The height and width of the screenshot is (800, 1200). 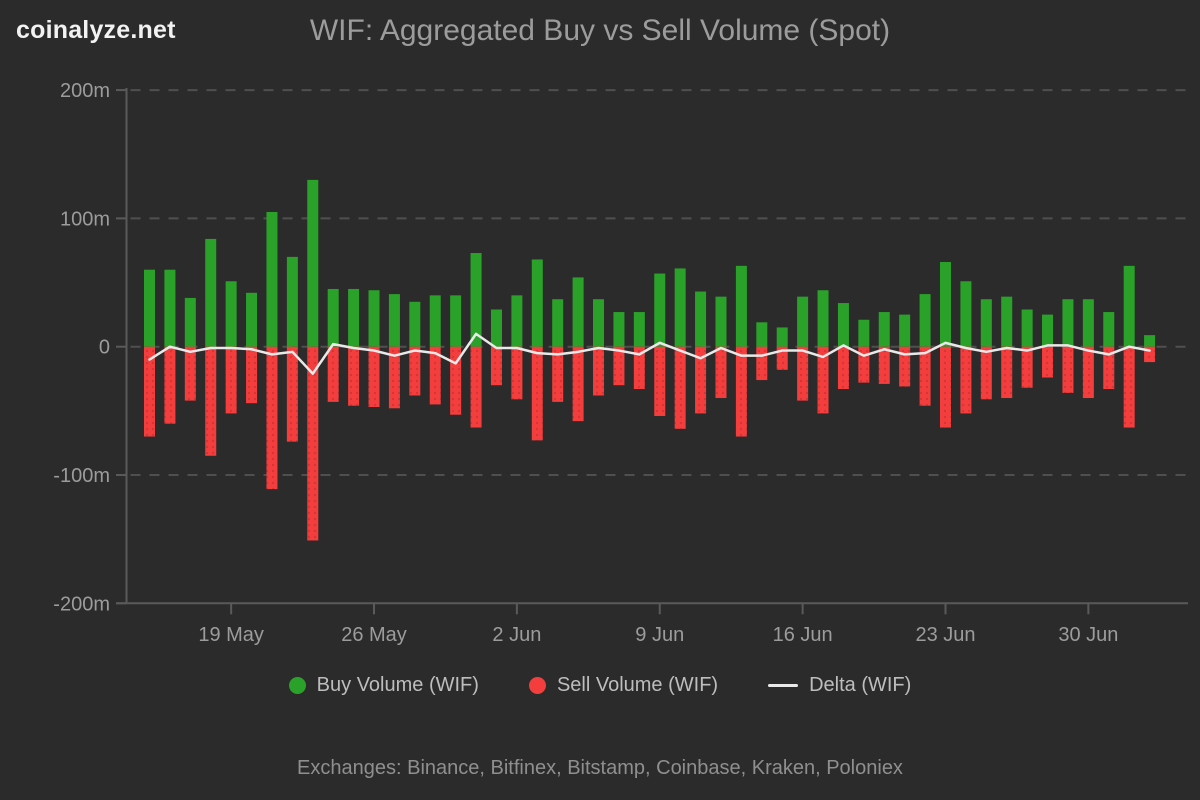 I want to click on delta-line, so click(x=649, y=353).